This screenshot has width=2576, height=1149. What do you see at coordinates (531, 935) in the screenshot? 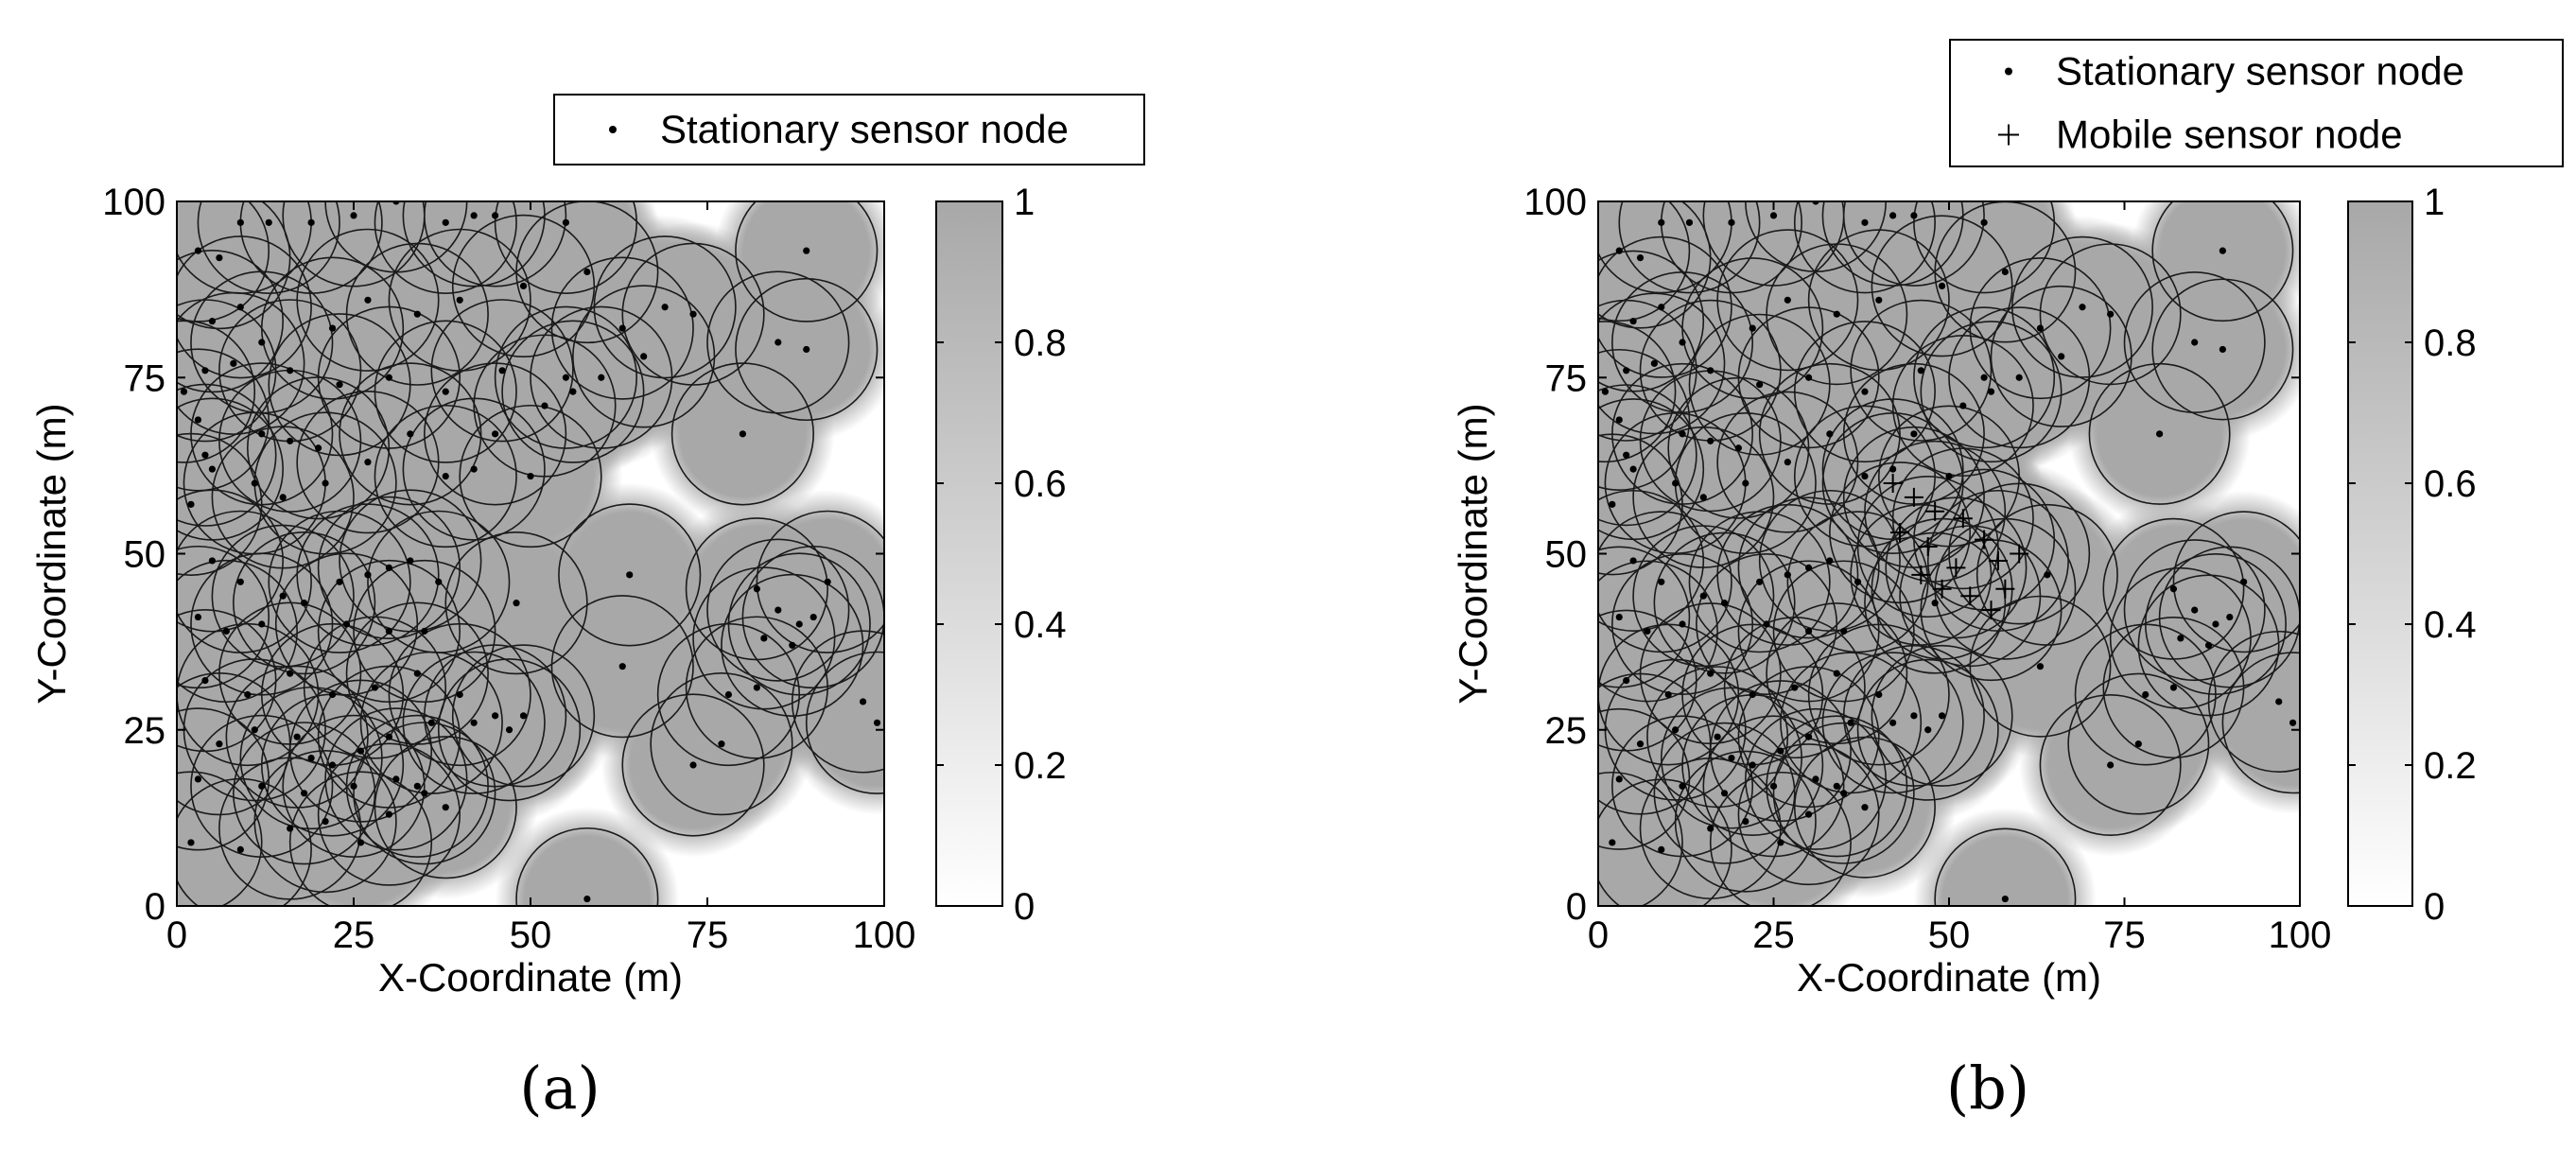
I see `x-tick-label: 50` at bounding box center [531, 935].